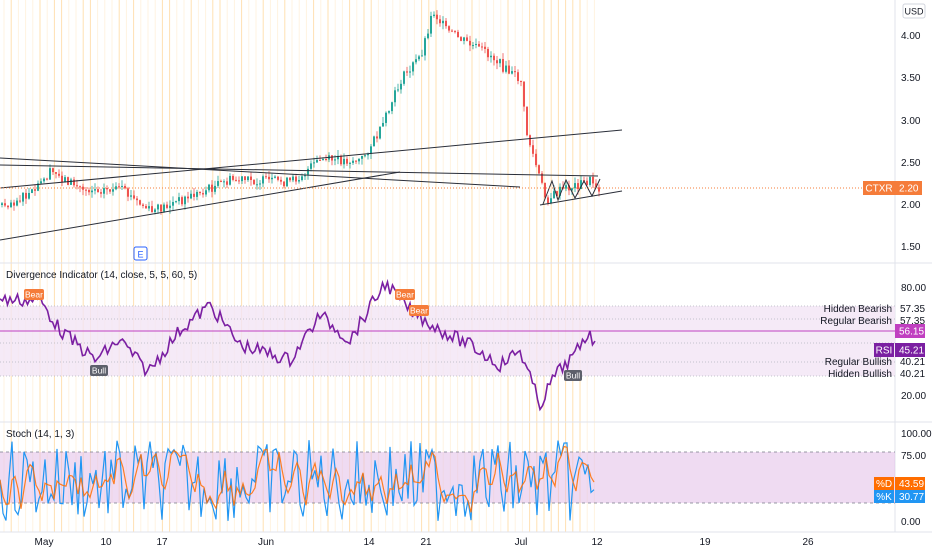  What do you see at coordinates (424, 542) in the screenshot?
I see `time-axis: May 10 17 Jun 14 21 Jul 12 19 26` at bounding box center [424, 542].